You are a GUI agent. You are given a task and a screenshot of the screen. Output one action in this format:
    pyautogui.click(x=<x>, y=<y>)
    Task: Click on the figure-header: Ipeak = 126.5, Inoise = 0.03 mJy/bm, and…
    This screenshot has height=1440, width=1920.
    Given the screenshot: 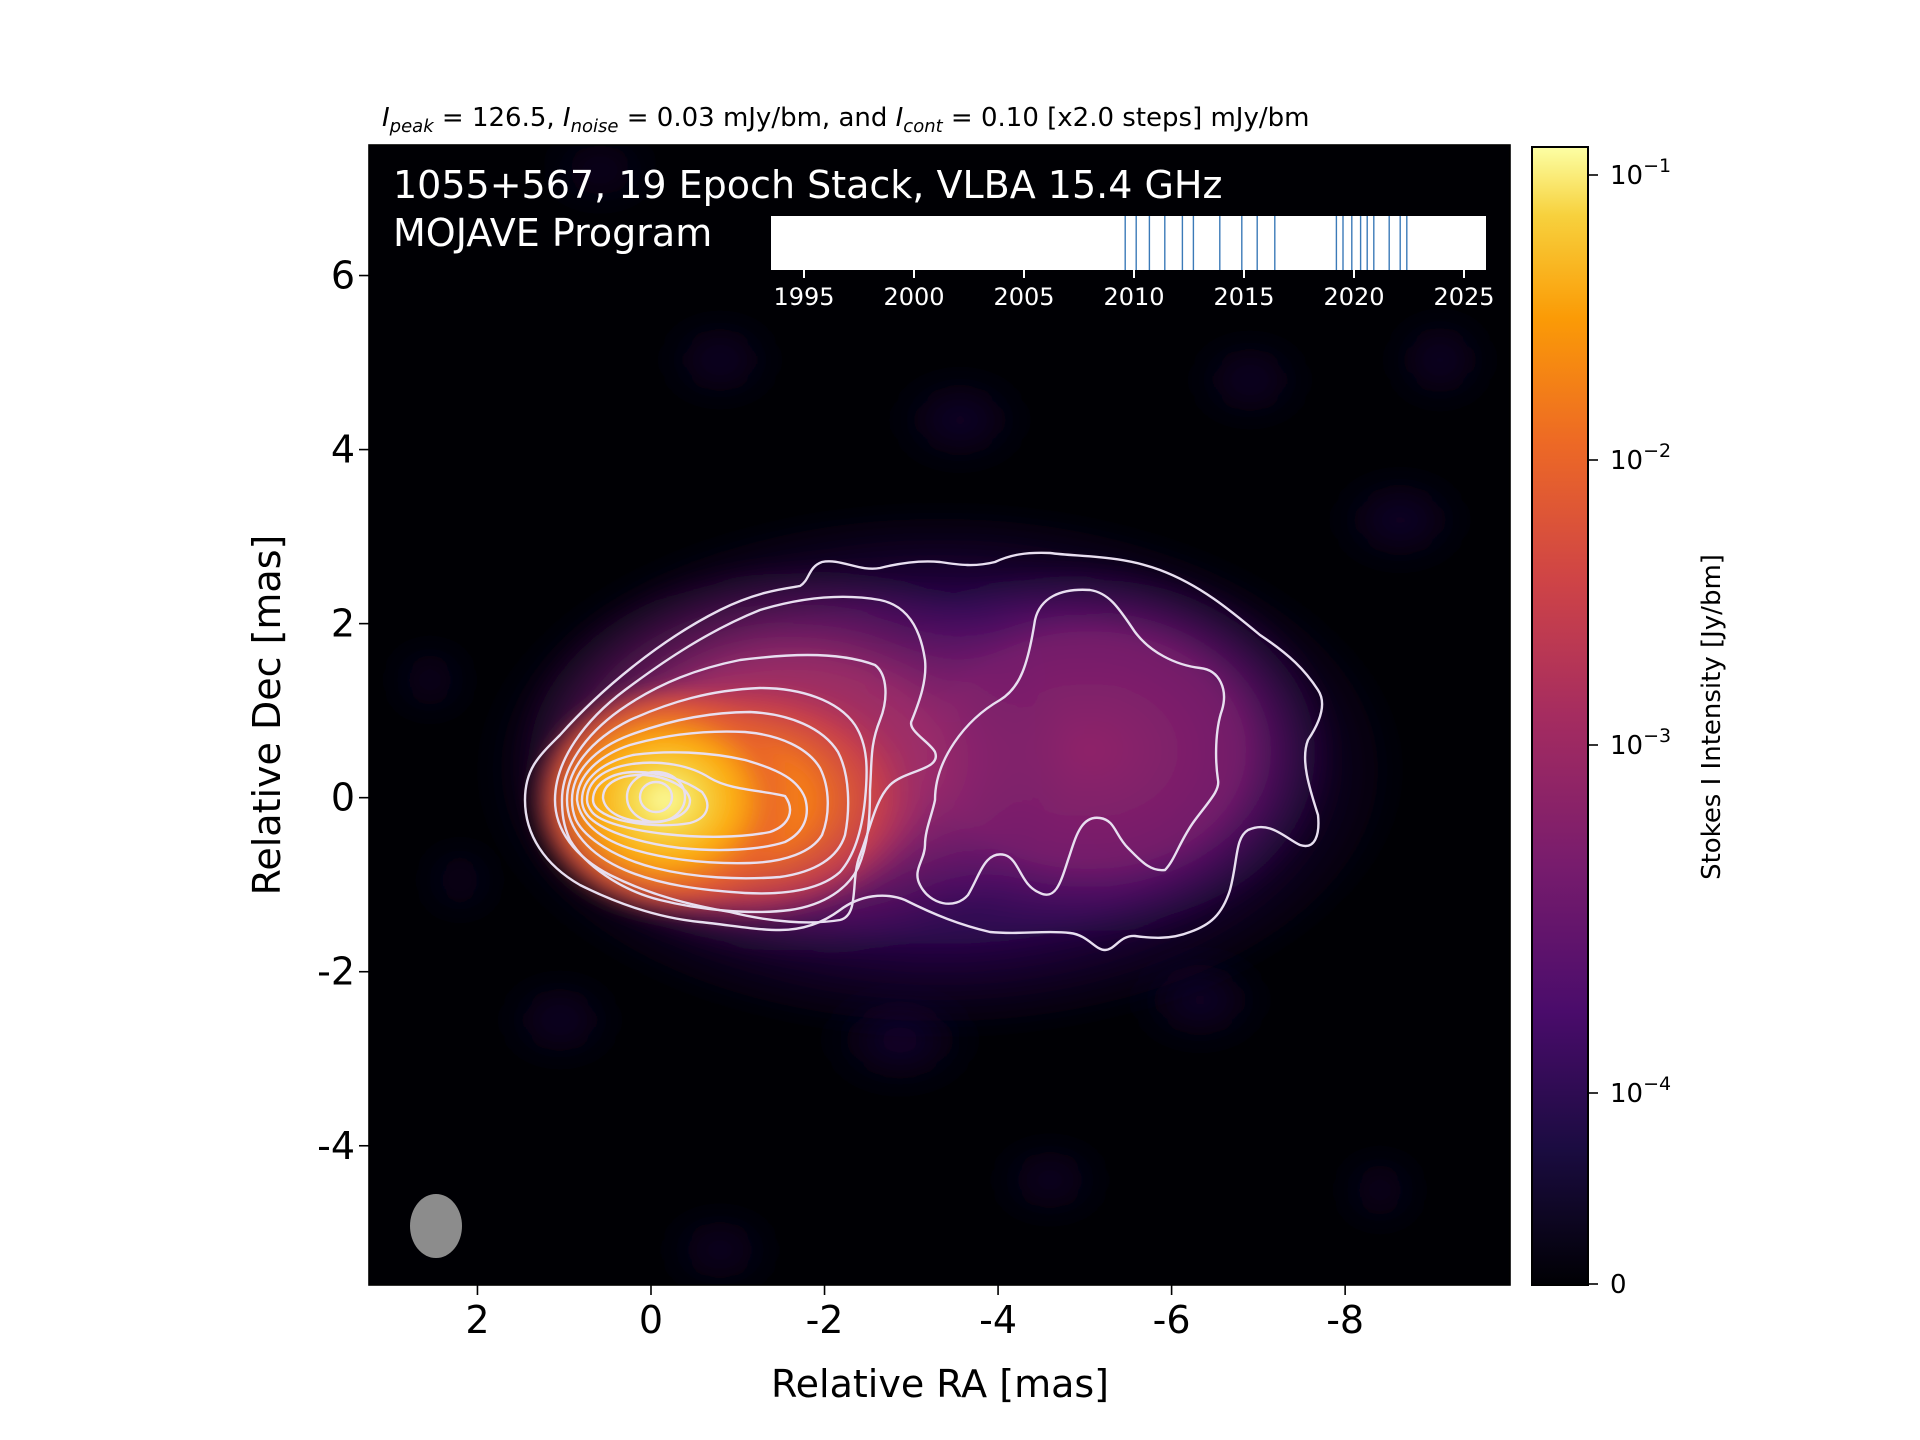 What is the action you would take?
    pyautogui.click(x=845, y=120)
    